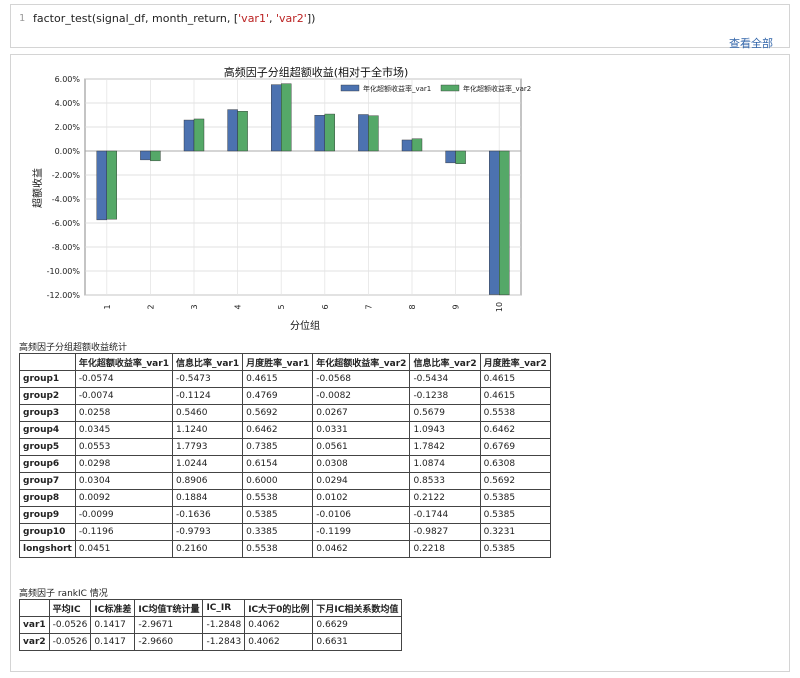 The image size is (800, 678). What do you see at coordinates (123, 549) in the screenshot?
I see `table-cell: 0.0451` at bounding box center [123, 549].